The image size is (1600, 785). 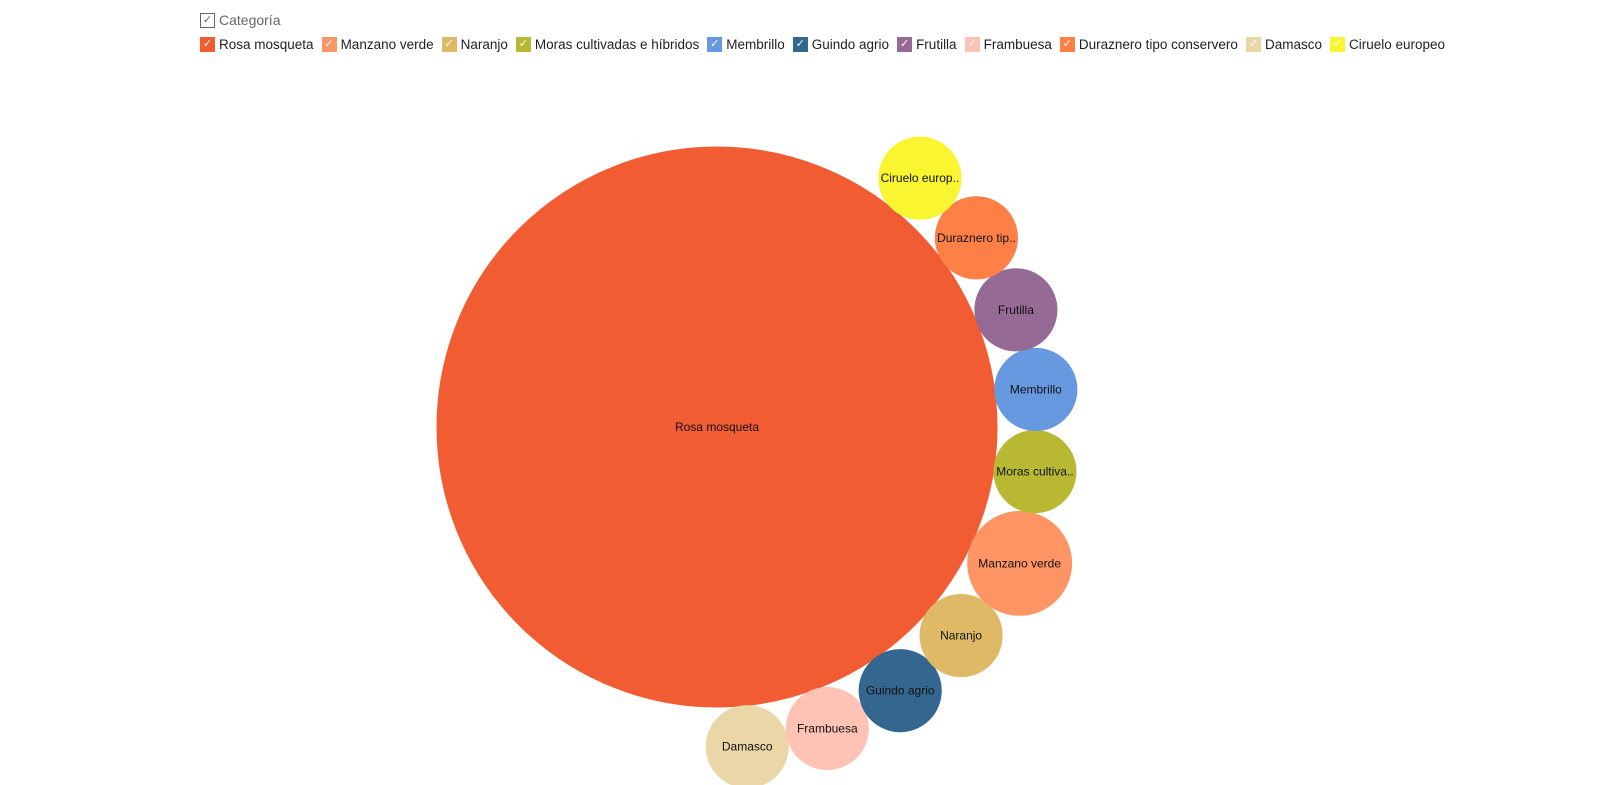 I want to click on legend-label: Ciruelo europeo, so click(x=1397, y=44).